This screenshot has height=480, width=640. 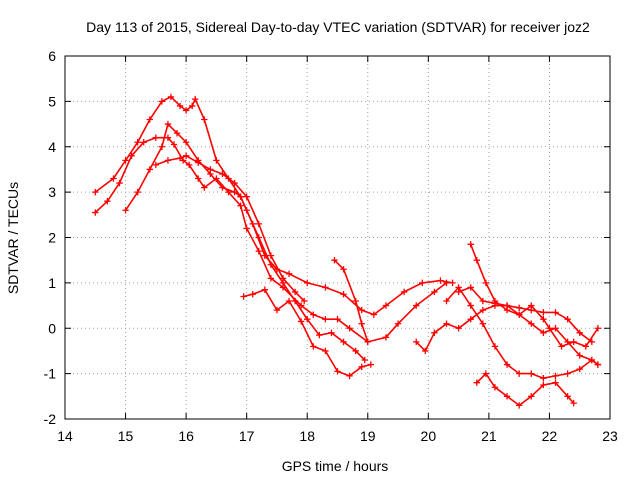 What do you see at coordinates (50, 374) in the screenshot?
I see `y-tick-label: -1` at bounding box center [50, 374].